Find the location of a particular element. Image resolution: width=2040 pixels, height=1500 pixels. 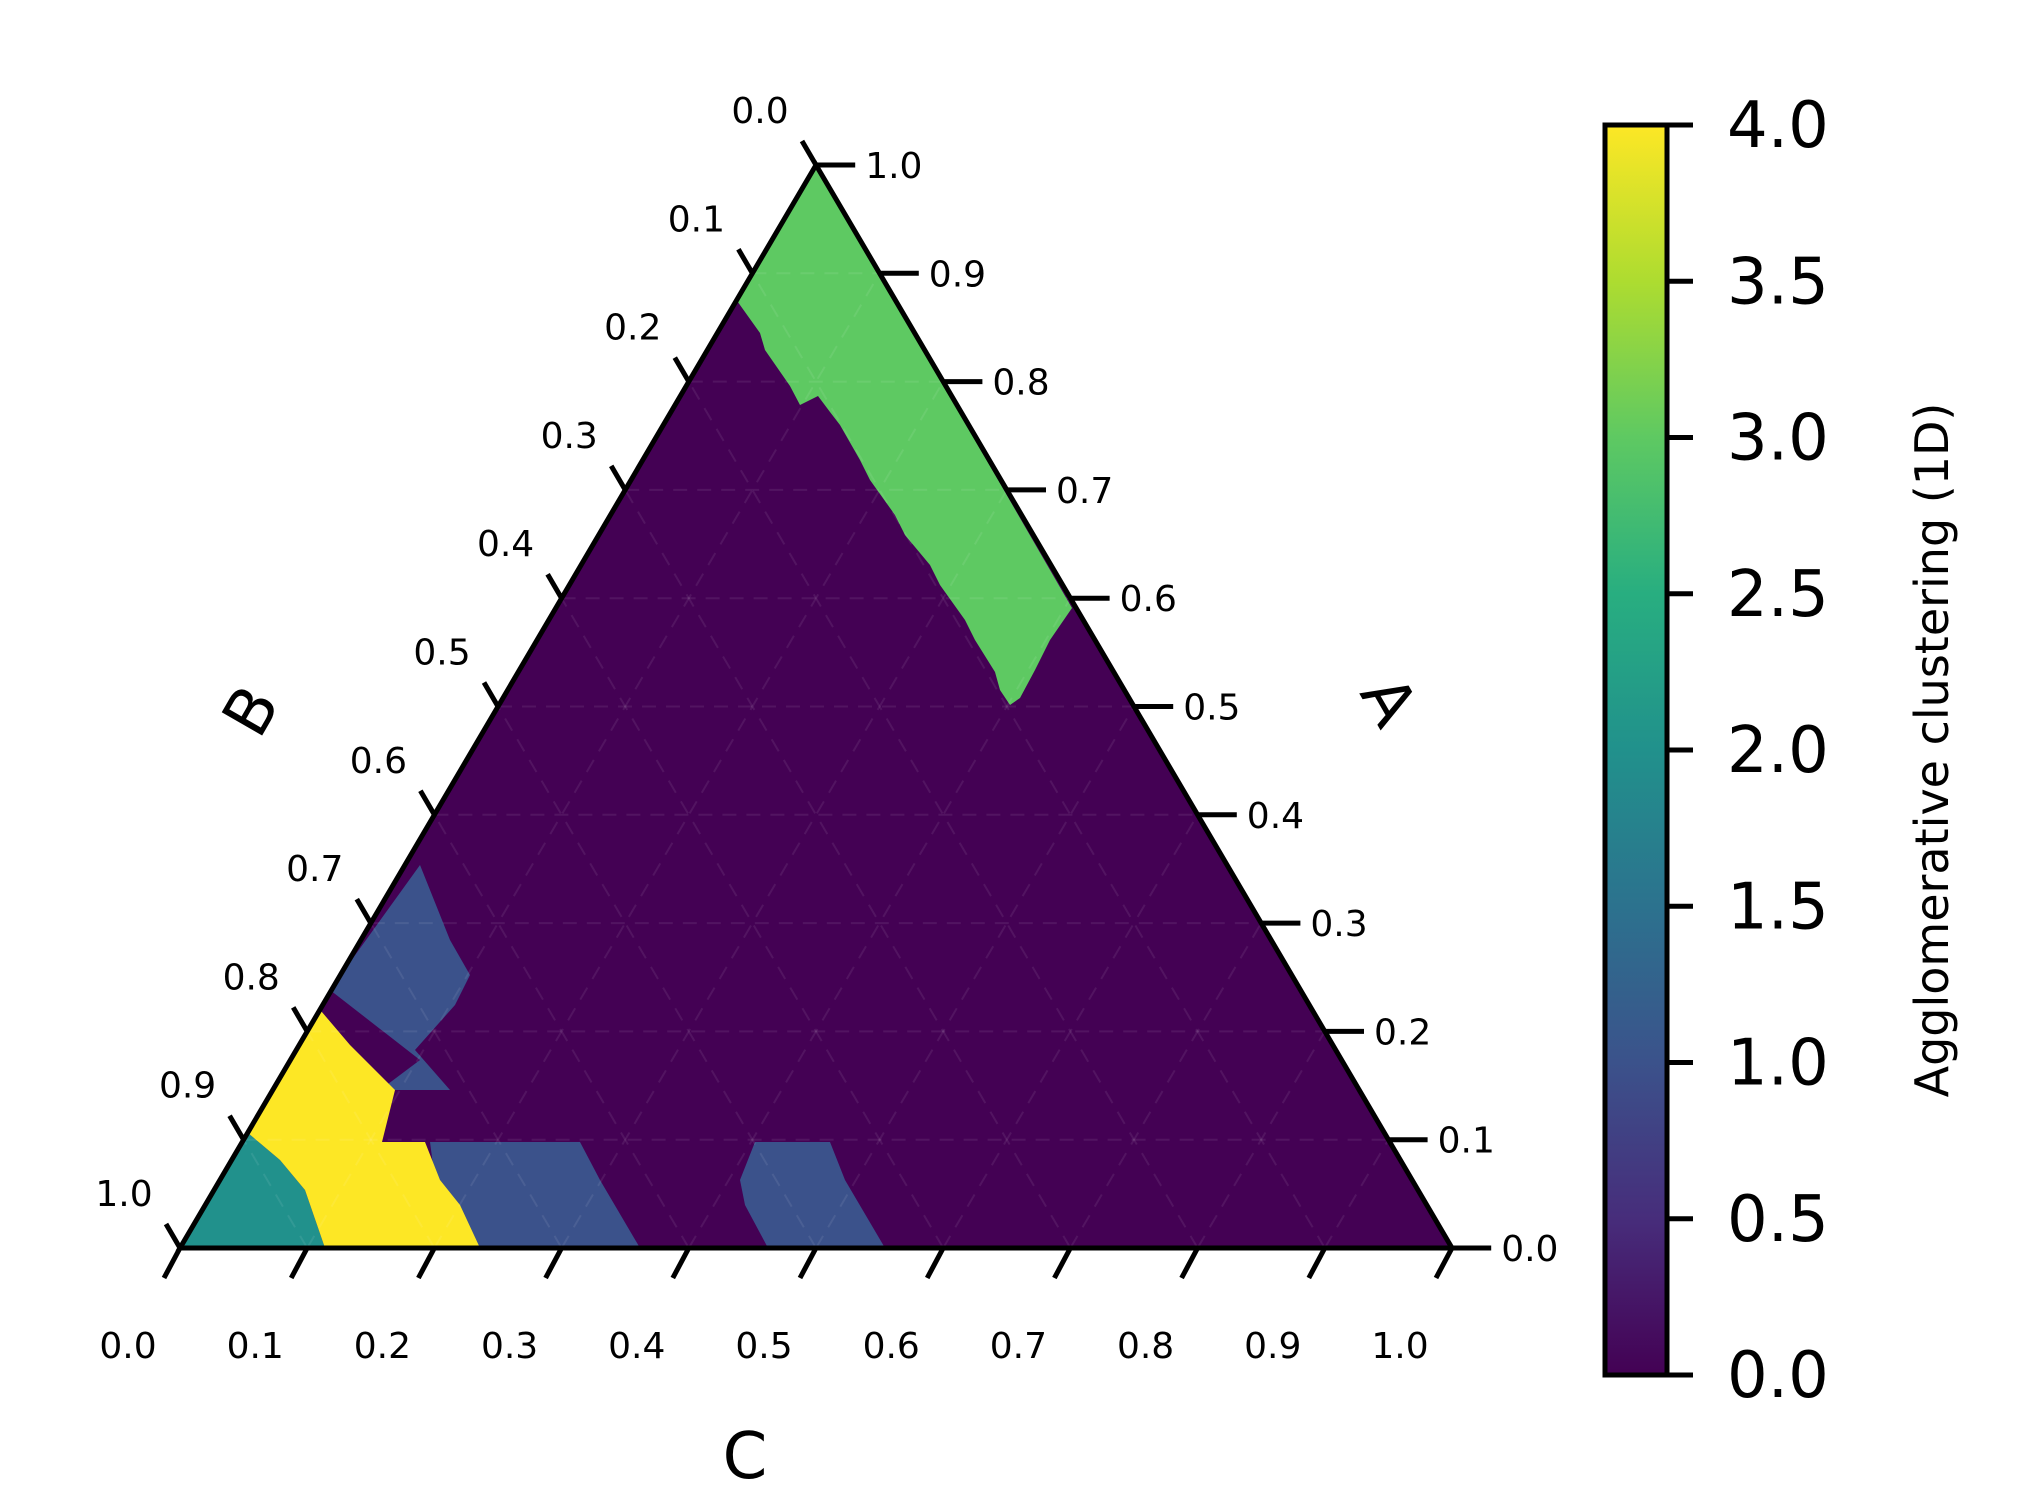

tick-label-c: 0.1 is located at coordinates (255, 1346).